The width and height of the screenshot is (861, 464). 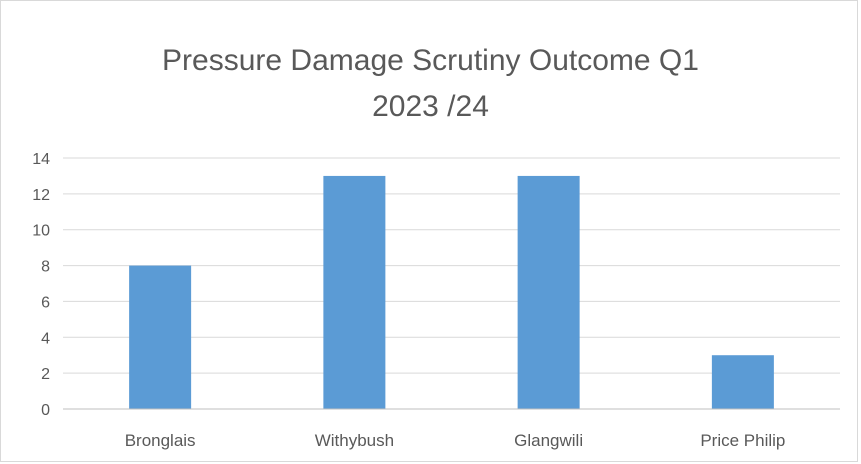 I want to click on category-labels: Bronglais Withybush Glangwili Price Philip, so click(x=455, y=440).